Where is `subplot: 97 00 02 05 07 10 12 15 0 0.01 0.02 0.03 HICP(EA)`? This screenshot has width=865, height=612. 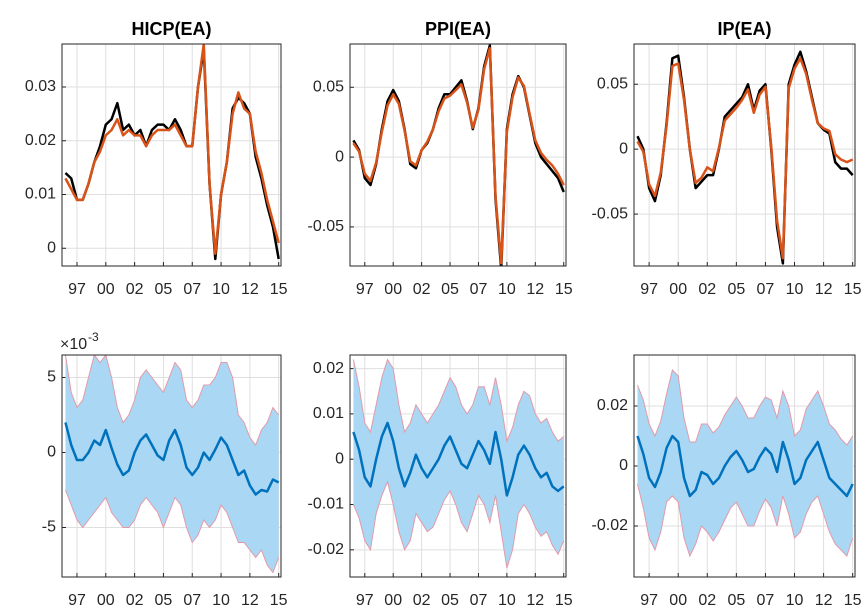
subplot: 97 00 02 05 07 10 12 15 0 0.01 0.02 0.03 HICP(EA) is located at coordinates (156, 158).